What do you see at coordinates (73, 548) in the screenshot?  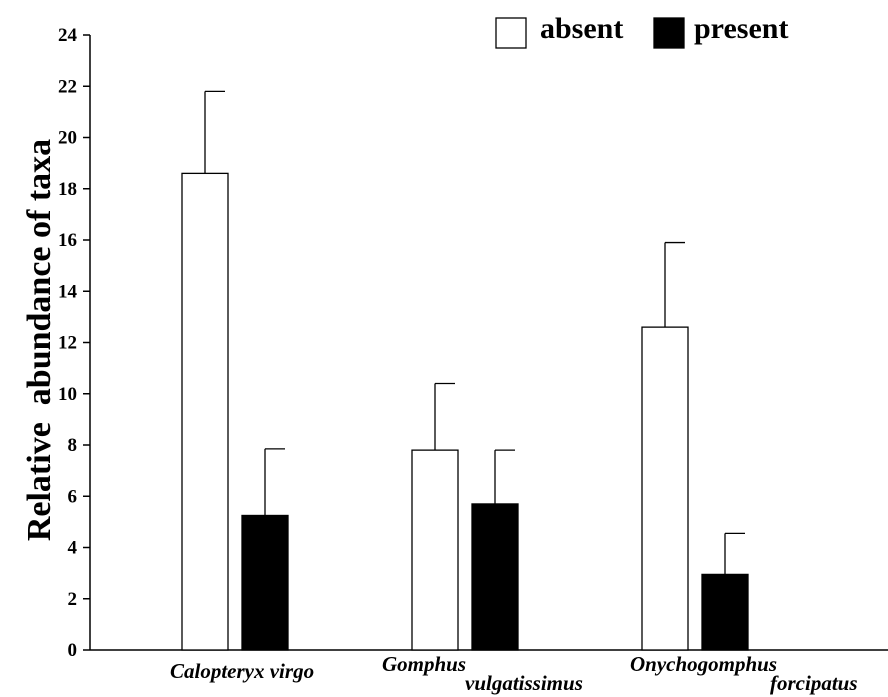 I see `y-tick-label: 4` at bounding box center [73, 548].